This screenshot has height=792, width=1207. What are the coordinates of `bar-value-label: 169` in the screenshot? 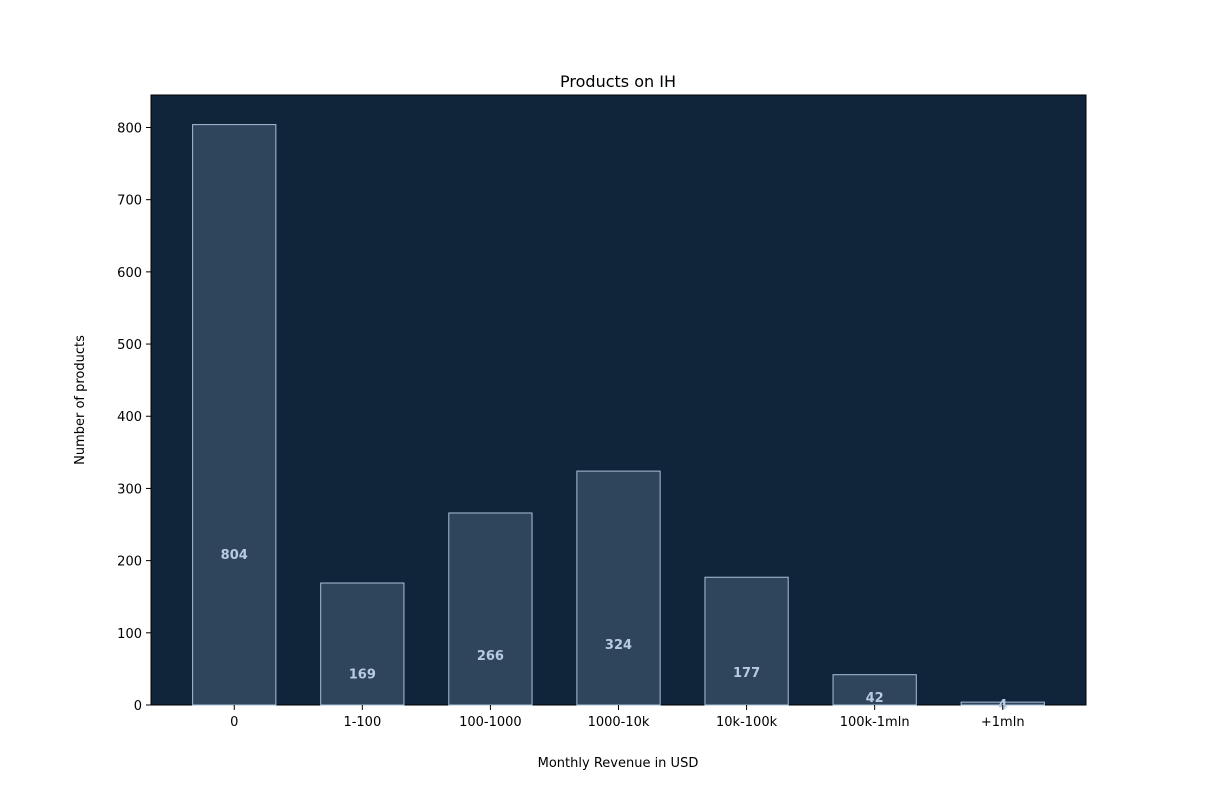 It's located at (362, 674).